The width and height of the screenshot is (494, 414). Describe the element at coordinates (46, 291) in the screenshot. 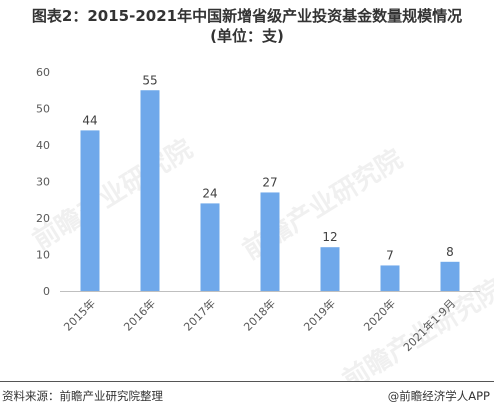

I see `y-tick-label: 0` at that location.